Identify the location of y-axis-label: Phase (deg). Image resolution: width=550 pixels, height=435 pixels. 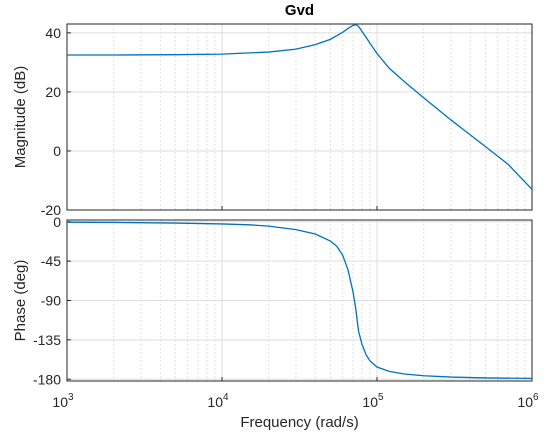
(20, 301).